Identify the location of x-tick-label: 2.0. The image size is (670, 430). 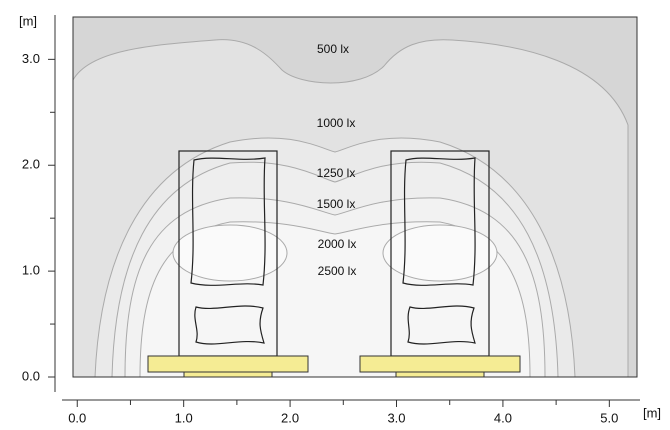
(290, 417).